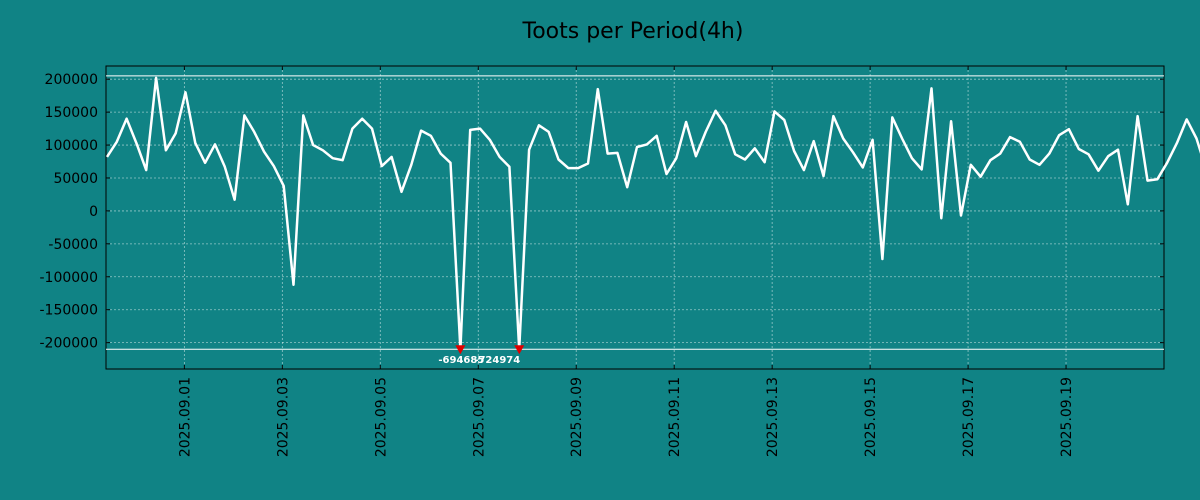 This screenshot has width=1200, height=500. Describe the element at coordinates (71, 113) in the screenshot. I see `y-tick-label: 150000` at that location.